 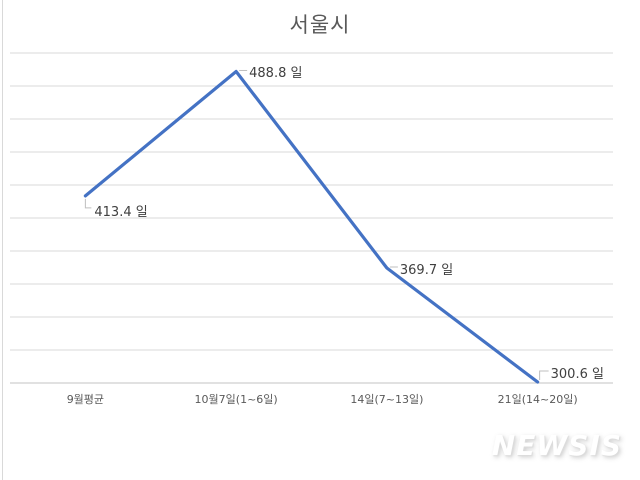 I want to click on newsis-watermark: NEWSIS, so click(x=556, y=445).